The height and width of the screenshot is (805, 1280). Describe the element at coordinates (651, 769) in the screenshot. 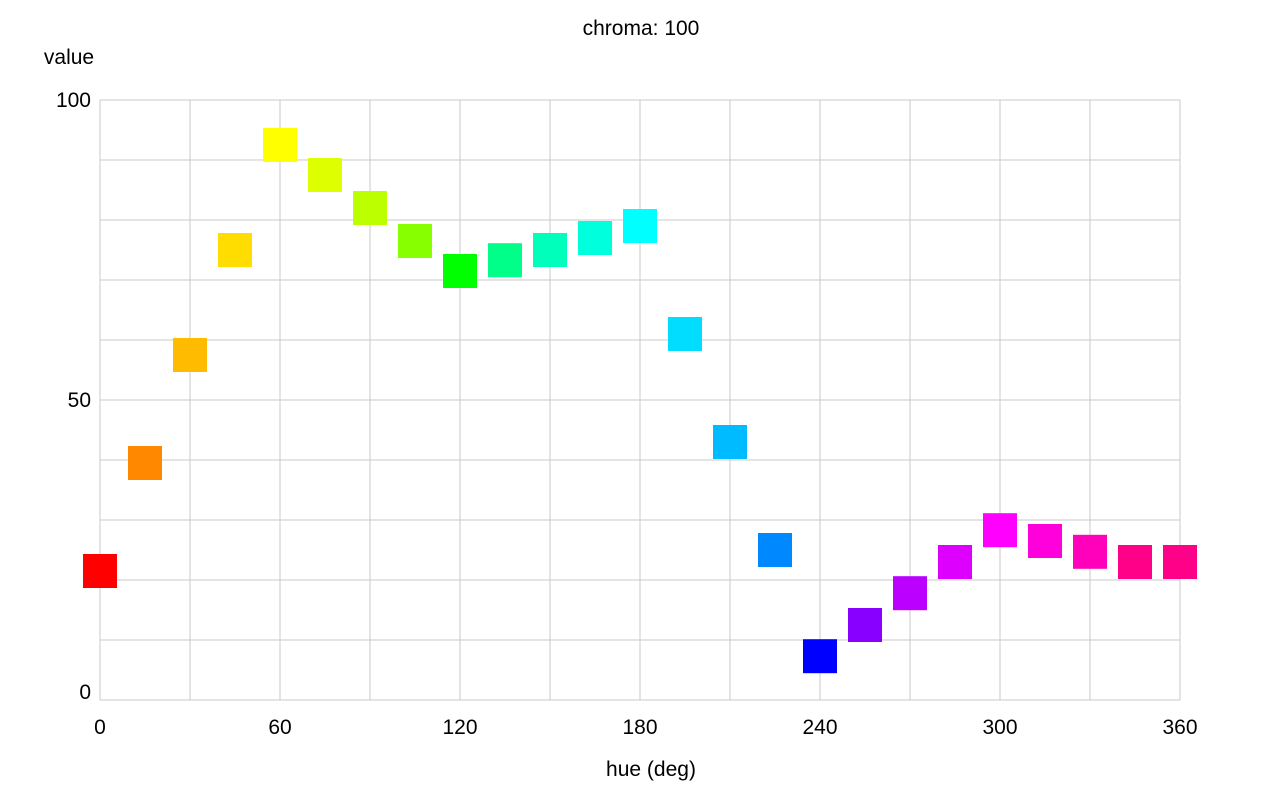

I see `x-axis-label: hue (deg)` at that location.